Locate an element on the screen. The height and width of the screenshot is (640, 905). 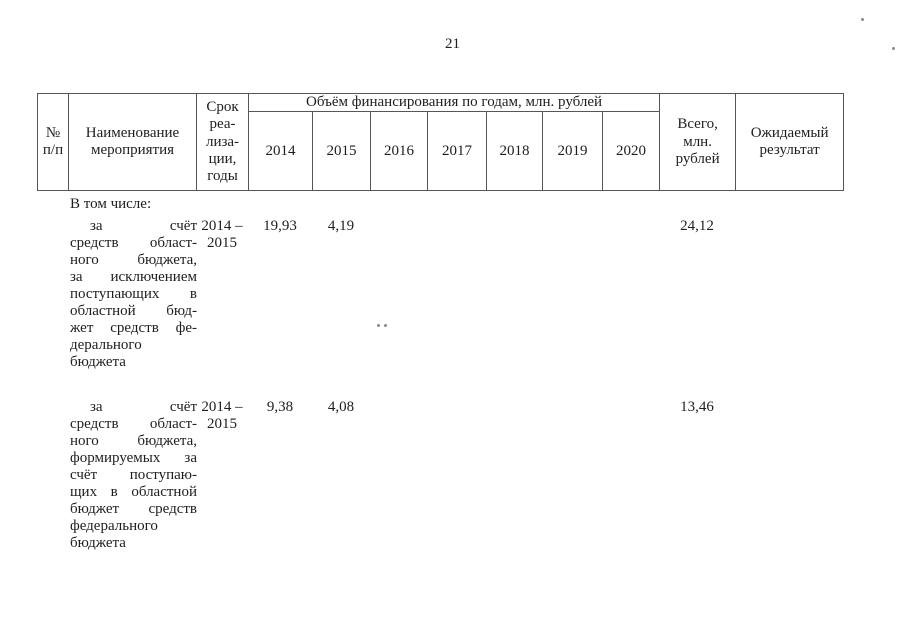
header-cell-year-2018: 2018 is located at coordinates (514, 151).